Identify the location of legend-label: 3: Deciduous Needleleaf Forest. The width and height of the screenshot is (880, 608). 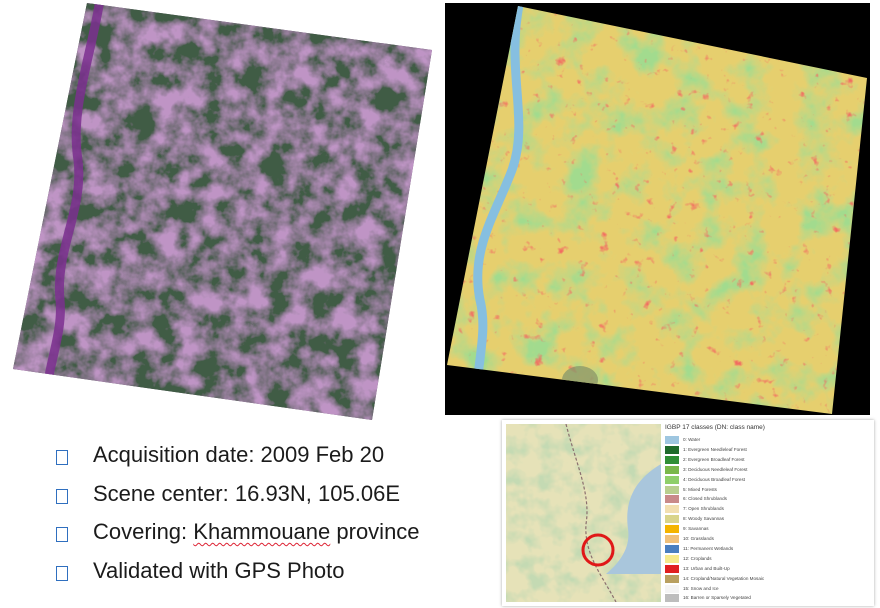
(715, 469).